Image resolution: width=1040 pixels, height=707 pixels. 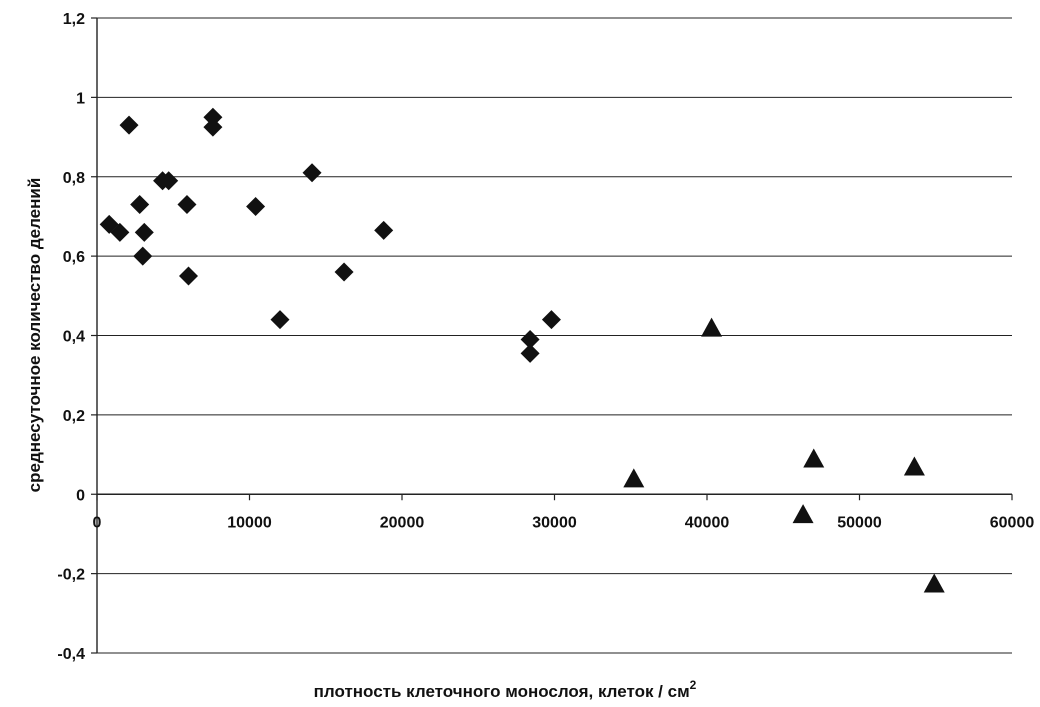 I want to click on y-tick-label: 0,8, so click(x=74, y=178).